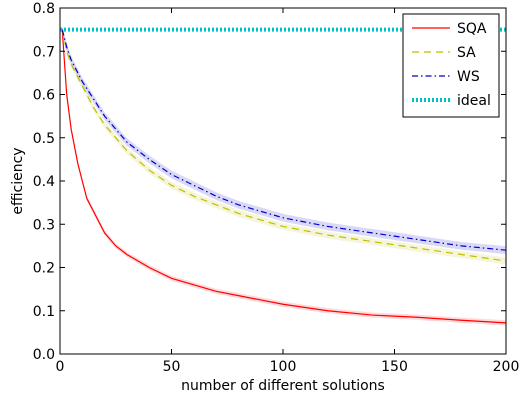  What do you see at coordinates (466, 53) in the screenshot?
I see `legend-label-sa: SA` at bounding box center [466, 53].